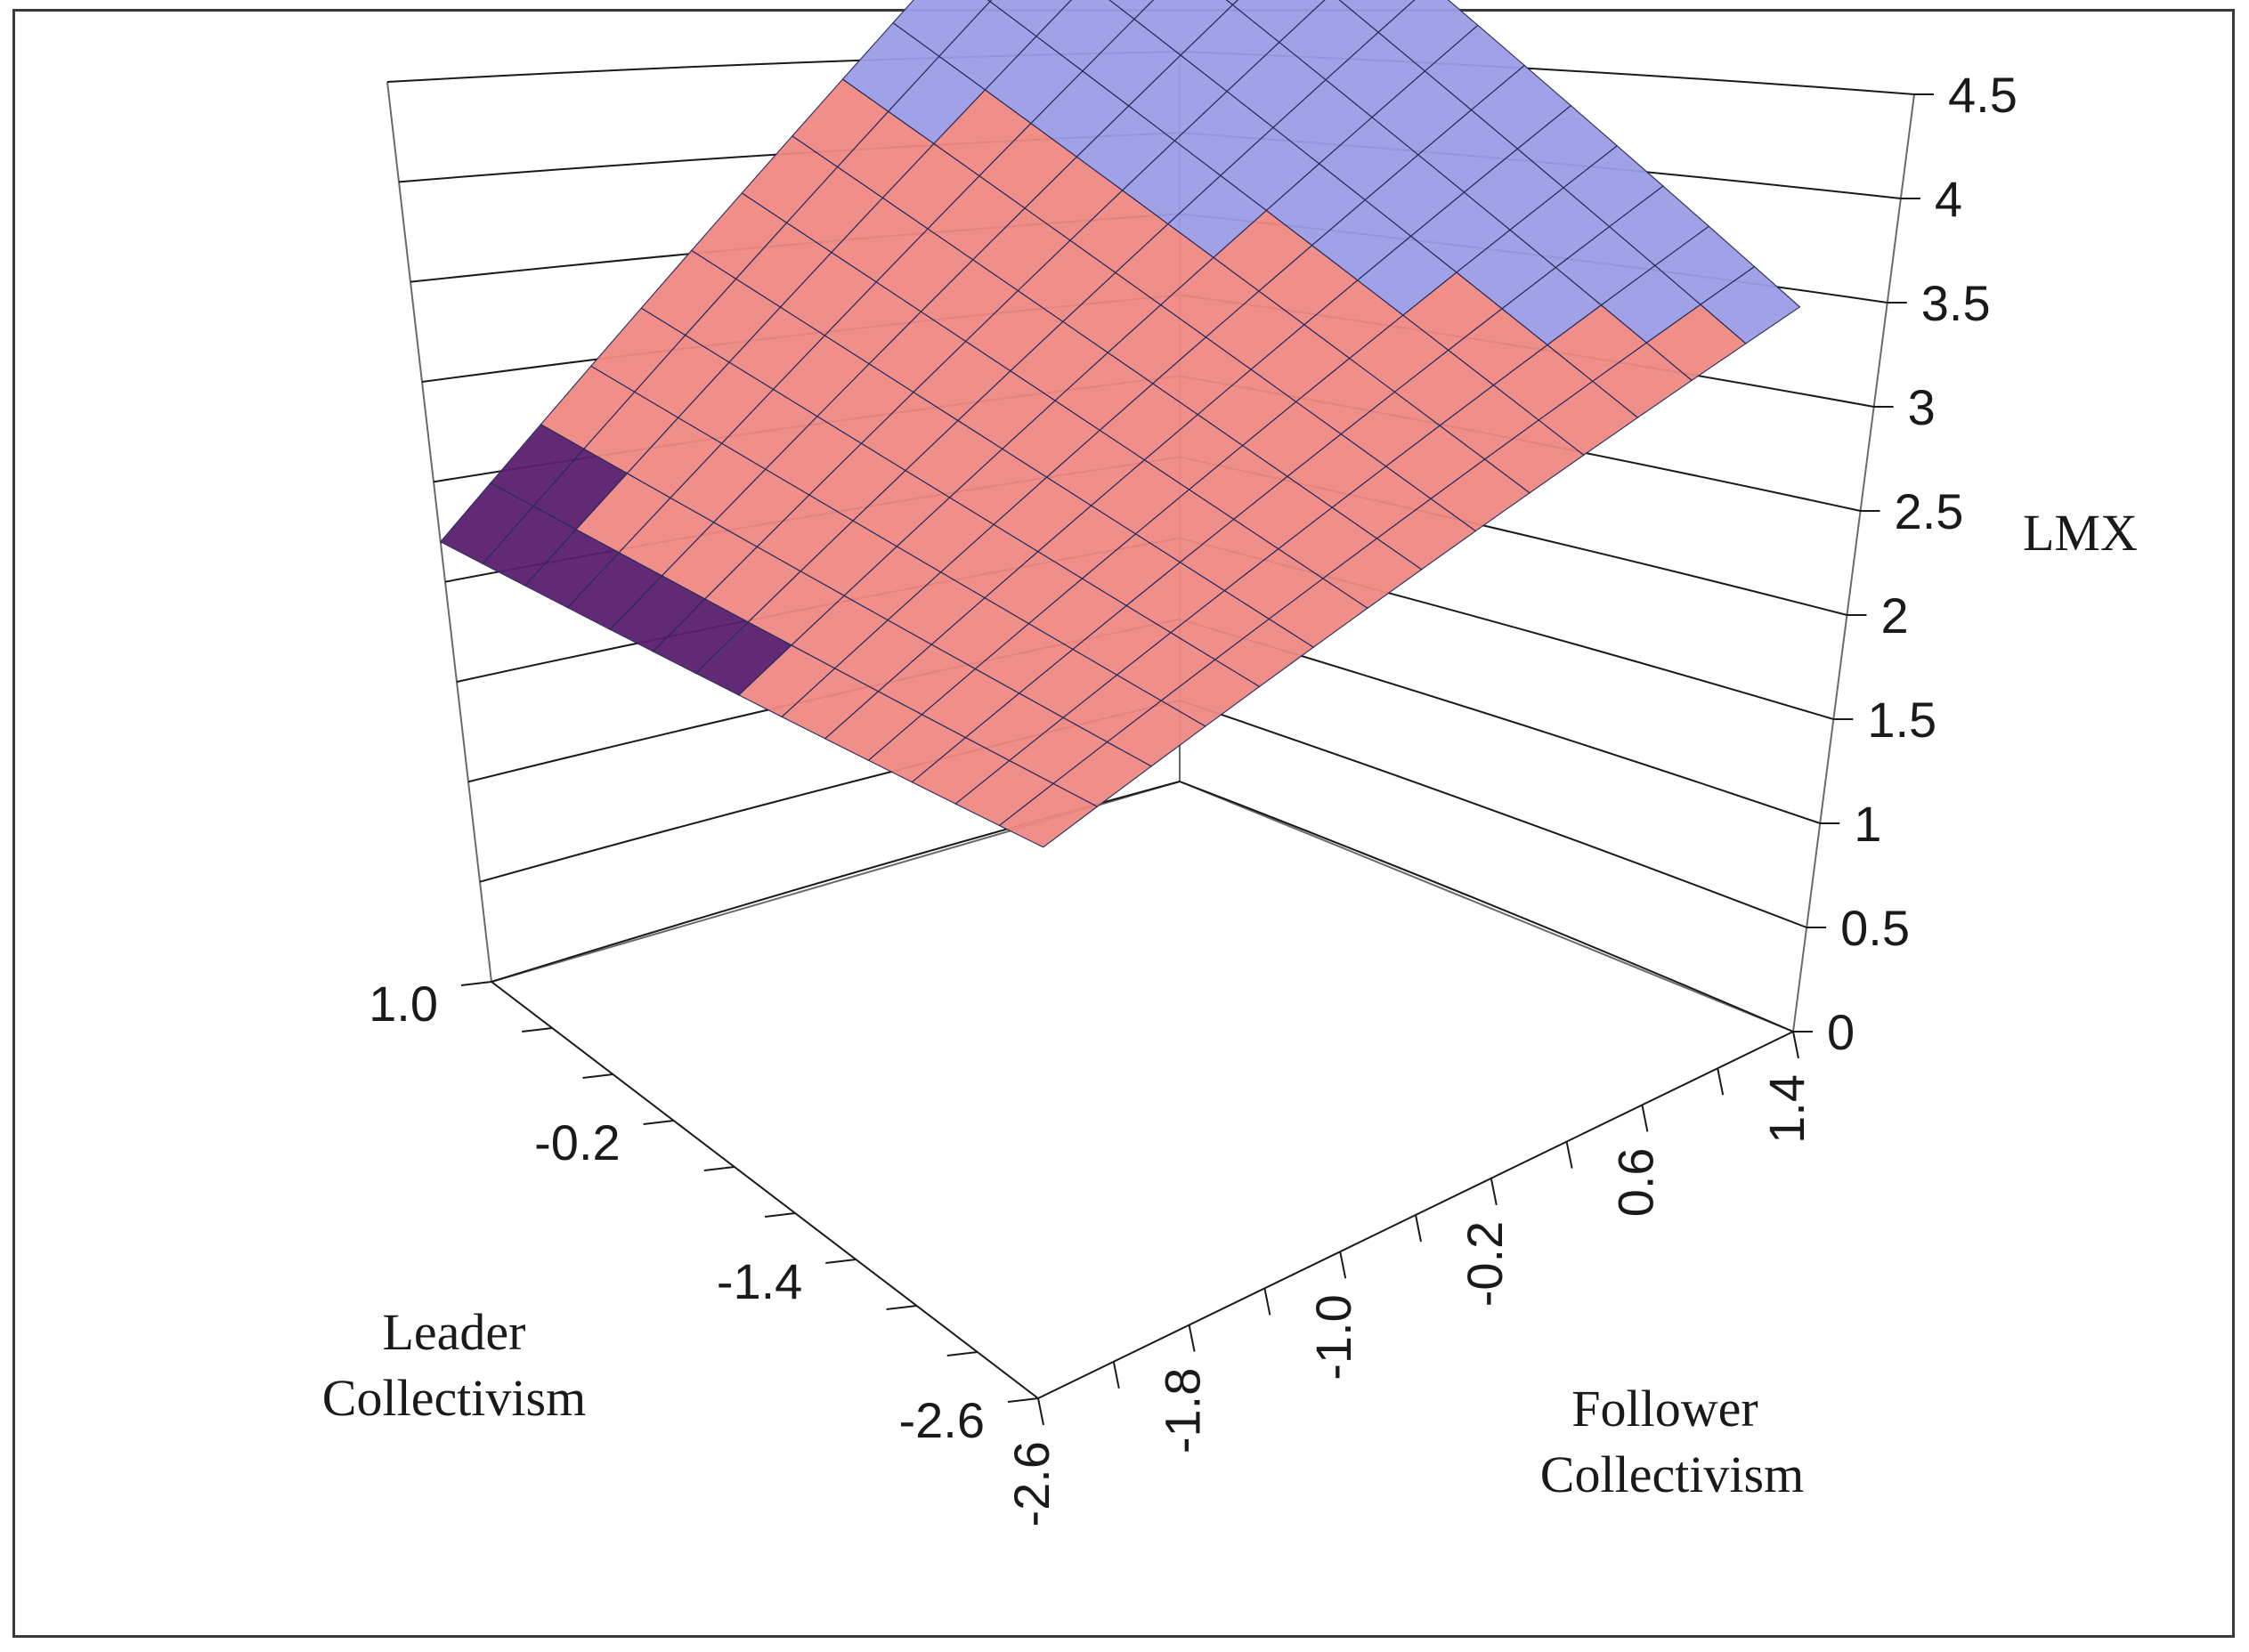  I want to click on floor-back-right-edge, so click(1486, 906).